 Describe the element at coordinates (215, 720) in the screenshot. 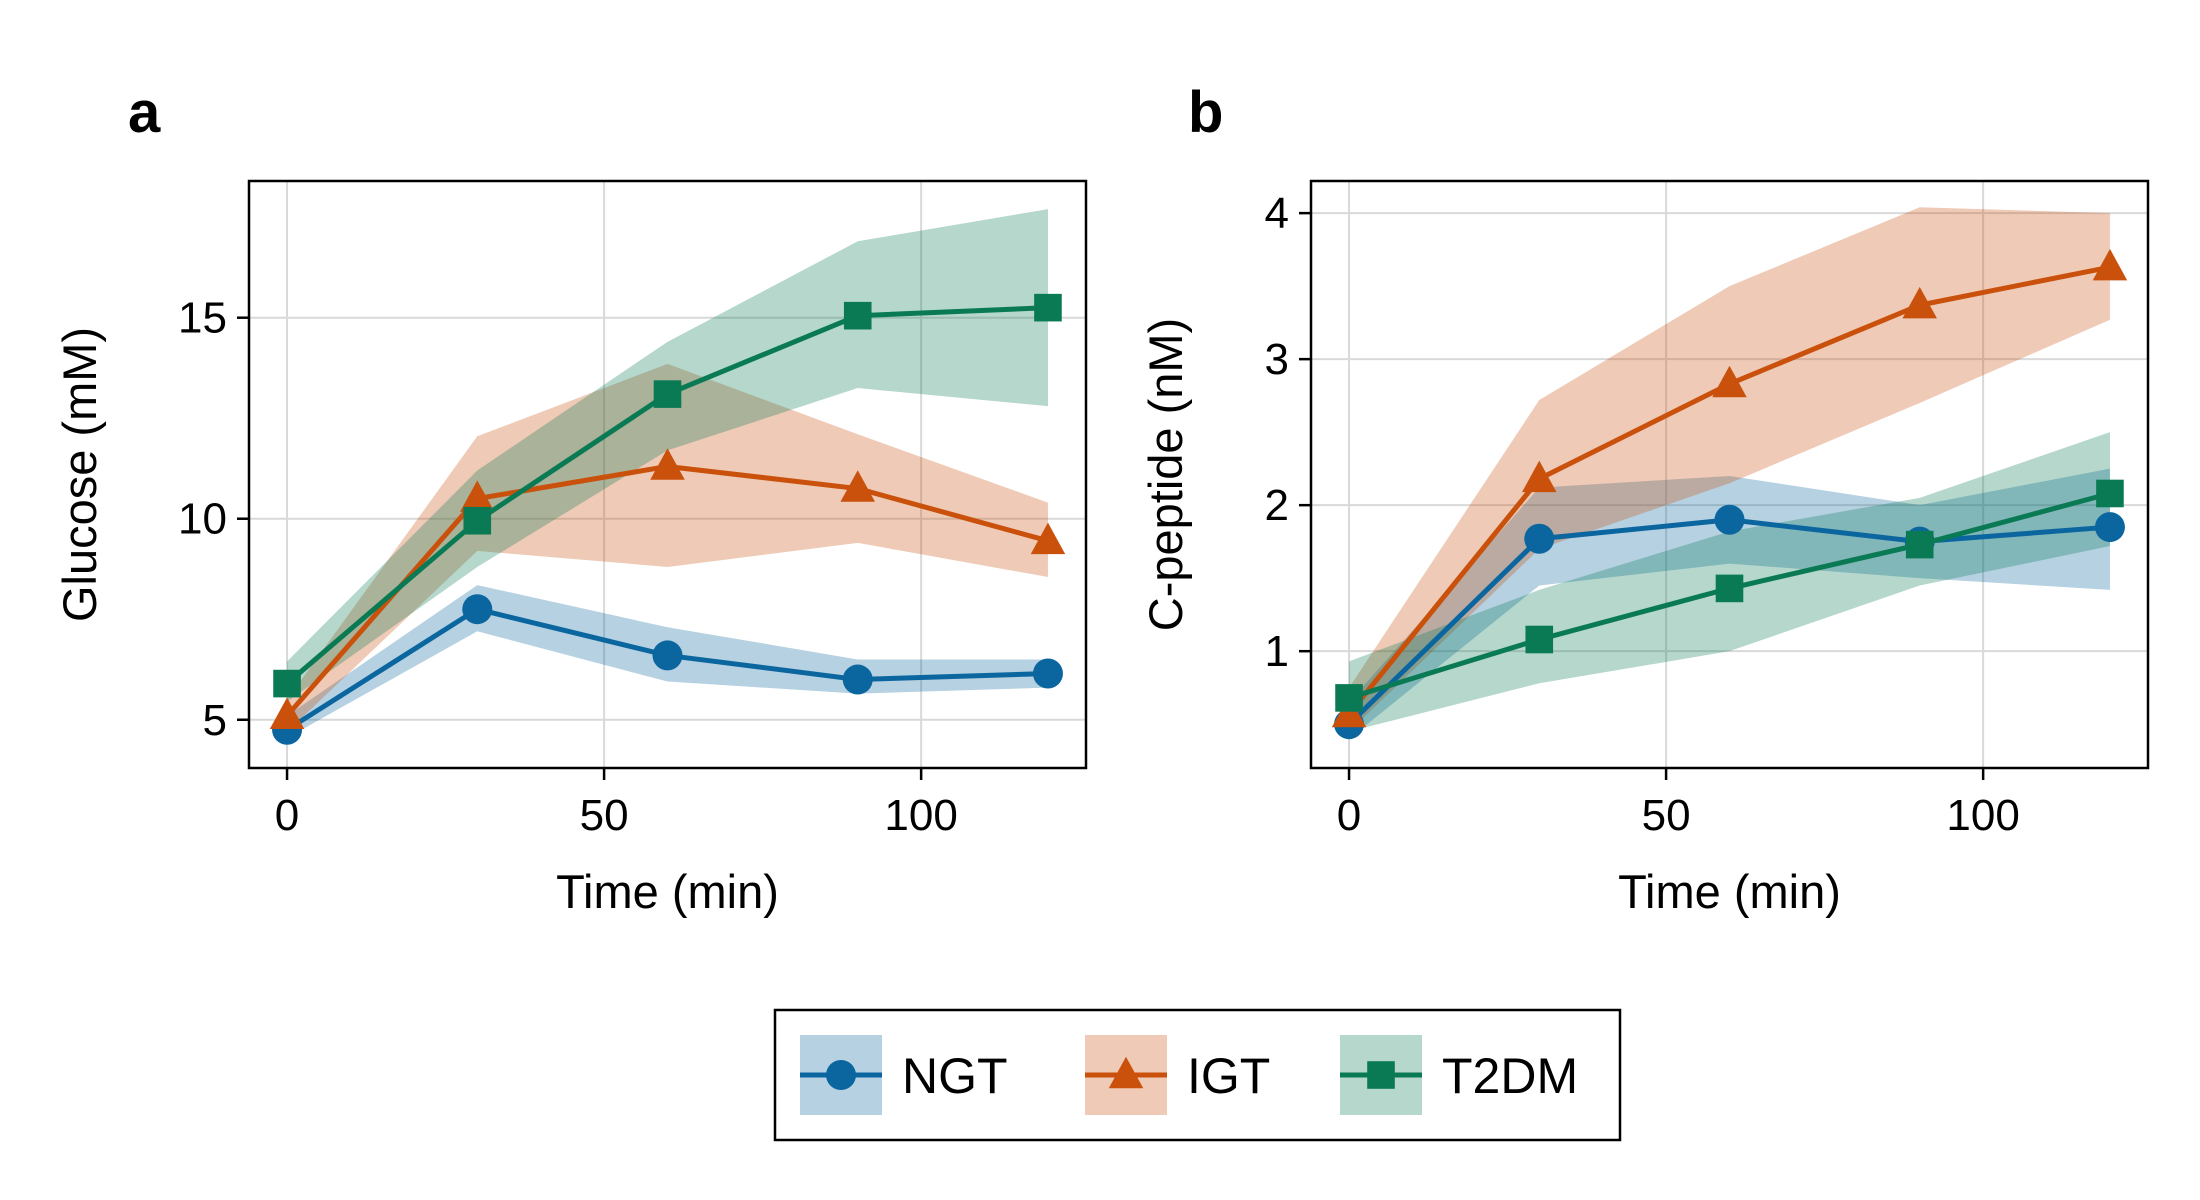

I see `panel-a-ytick-label-5: 5` at that location.